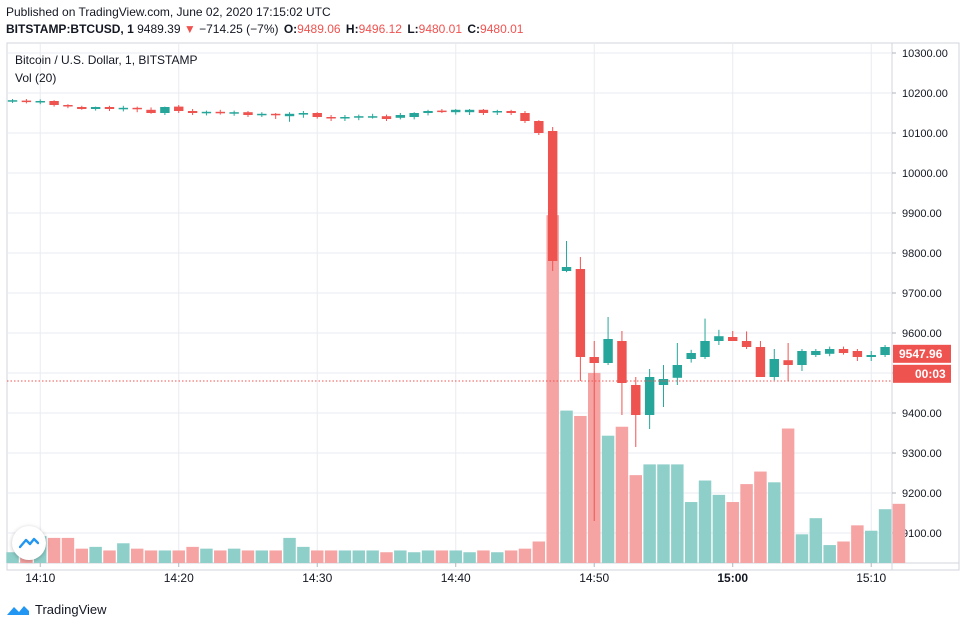  What do you see at coordinates (922, 294) in the screenshot?
I see `price-tick-label: 9700.00` at bounding box center [922, 294].